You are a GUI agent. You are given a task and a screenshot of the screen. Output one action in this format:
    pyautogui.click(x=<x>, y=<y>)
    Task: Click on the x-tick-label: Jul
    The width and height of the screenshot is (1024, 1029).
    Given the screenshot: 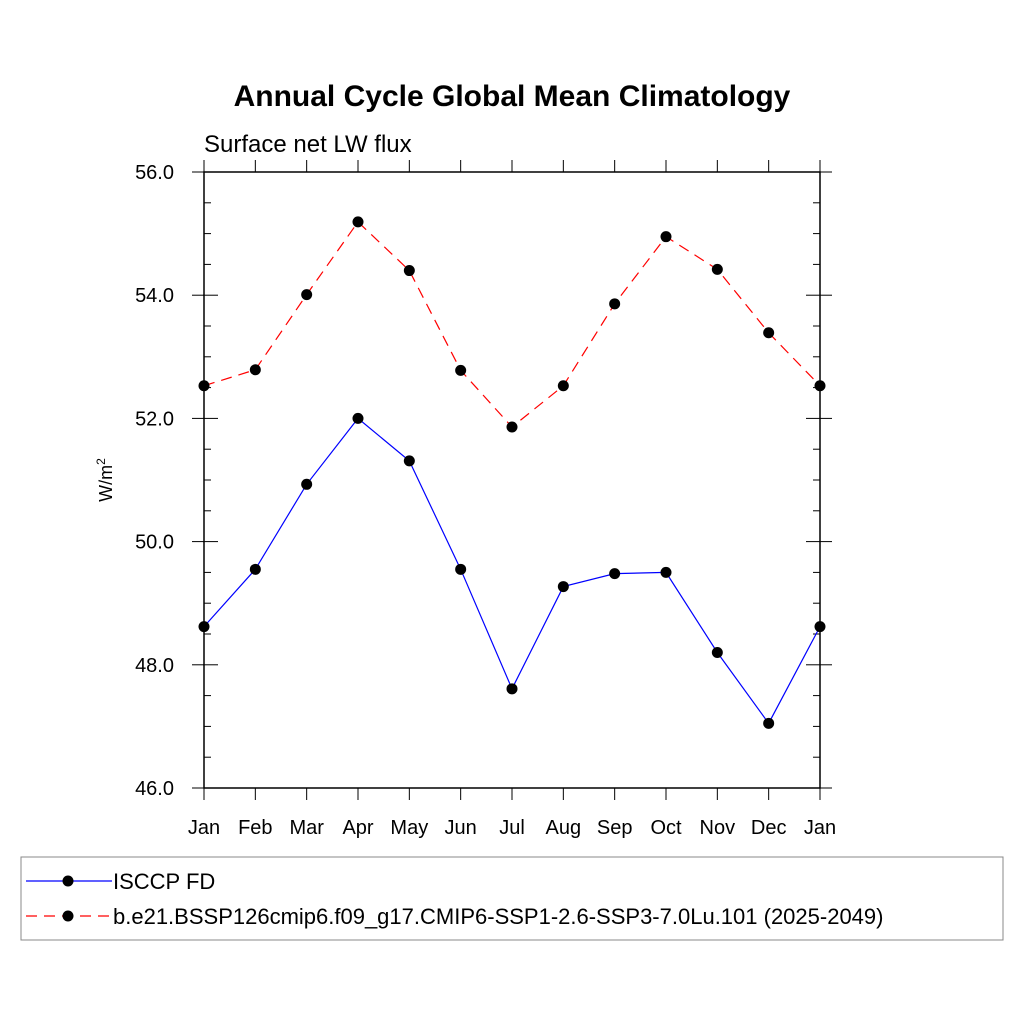 What is the action you would take?
    pyautogui.click(x=512, y=828)
    